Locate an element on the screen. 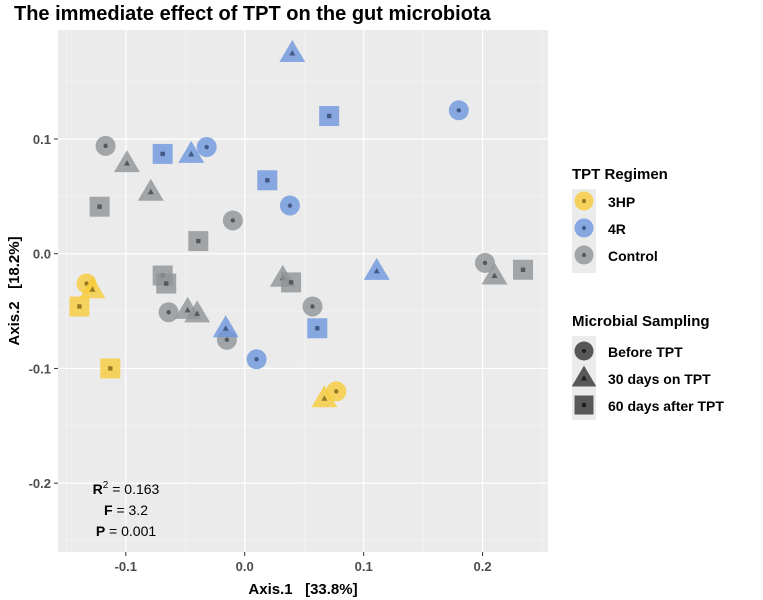 This screenshot has height=600, width=763. legend-shape-title: Microbial Sampling is located at coordinates (641, 321).